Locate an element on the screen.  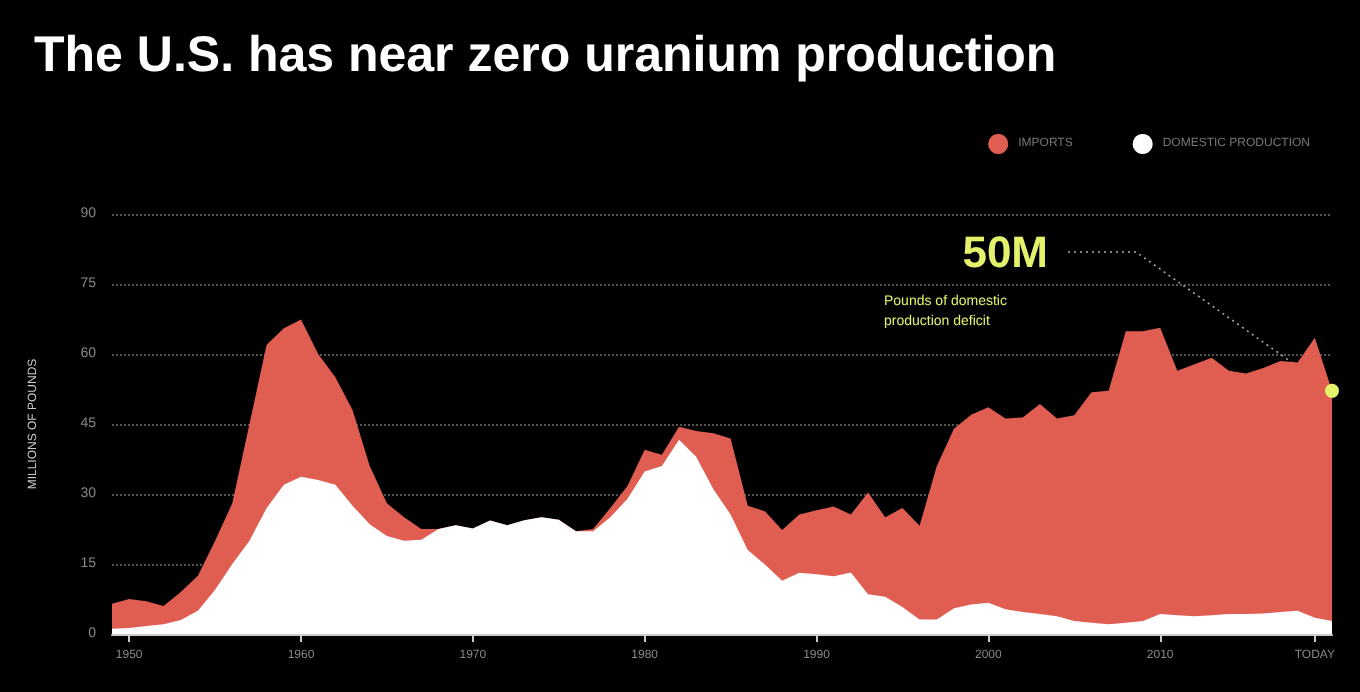
chart-title: The U.S. has near zero uranium production is located at coordinates (545, 55).